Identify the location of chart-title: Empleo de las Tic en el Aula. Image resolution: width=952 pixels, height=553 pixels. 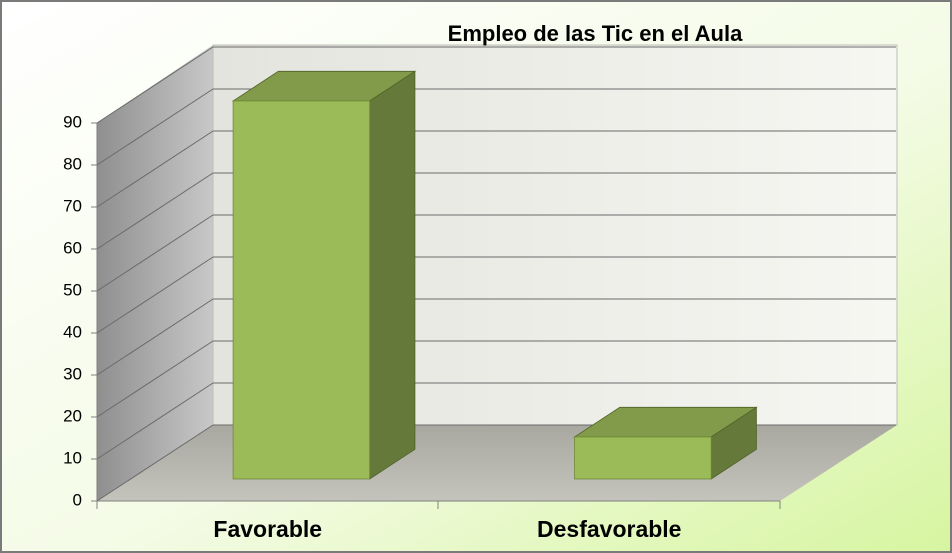
(595, 33).